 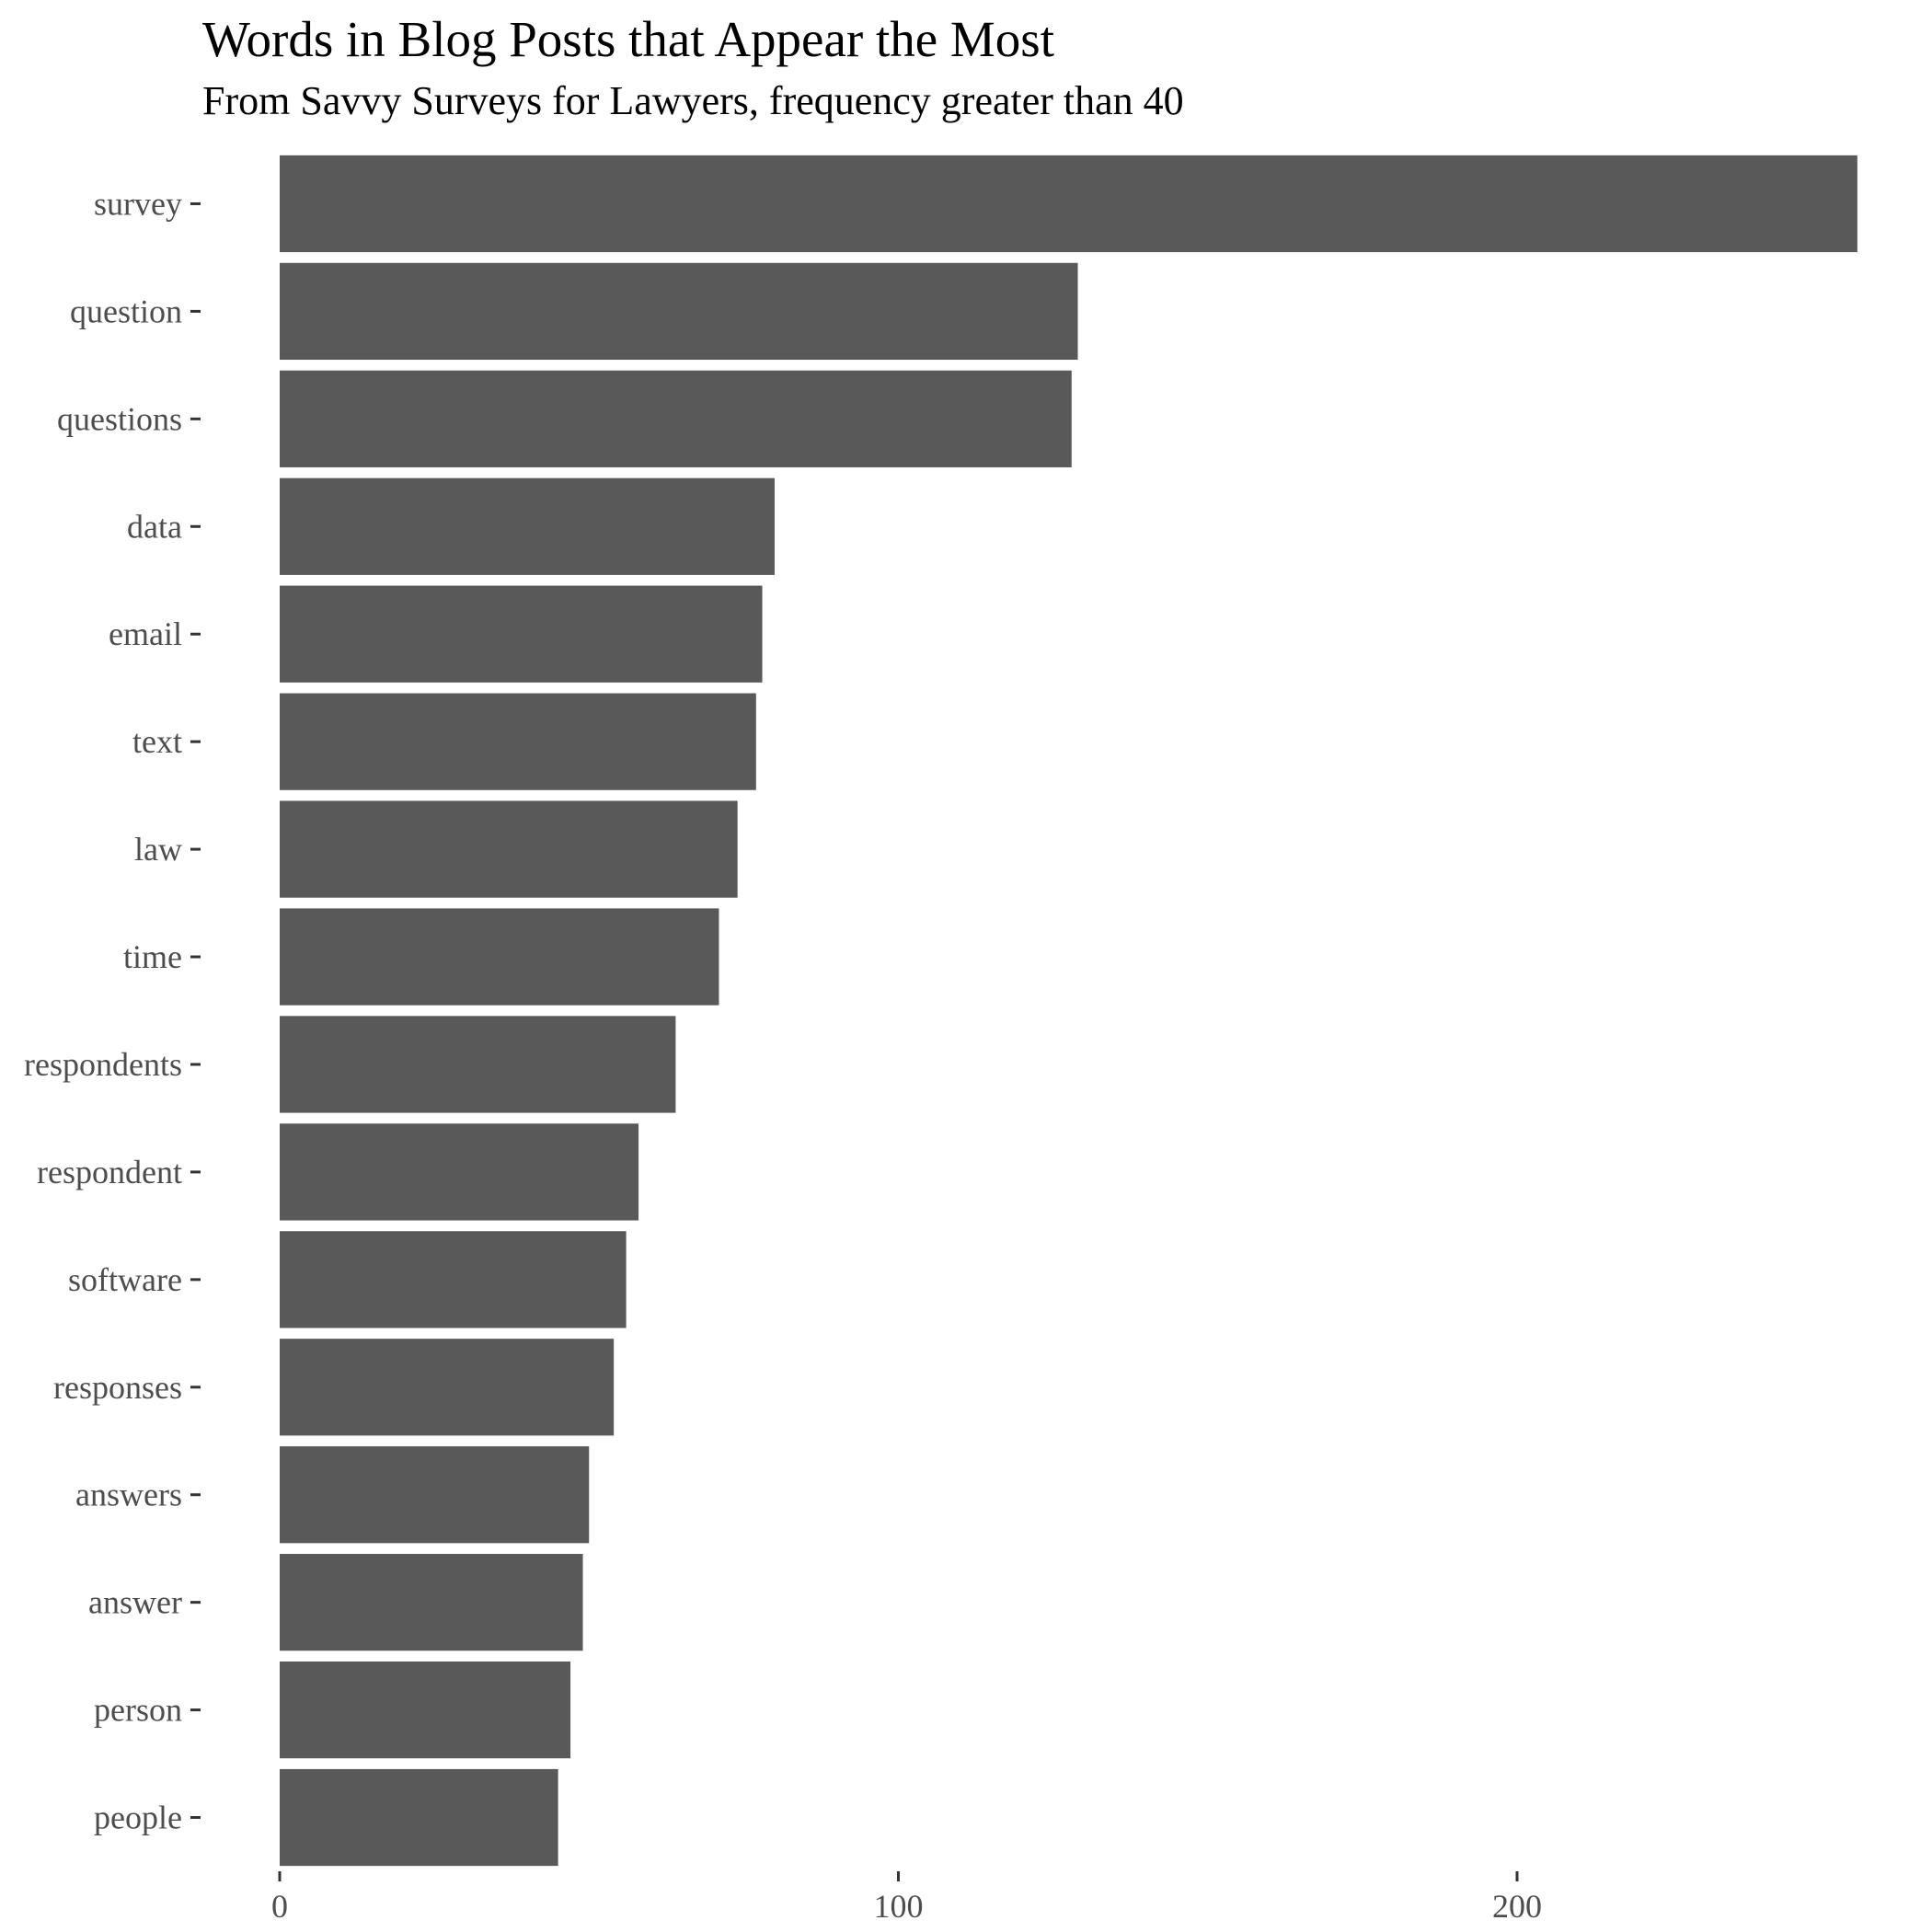 I want to click on y-tick-label: answers, so click(x=128, y=1495).